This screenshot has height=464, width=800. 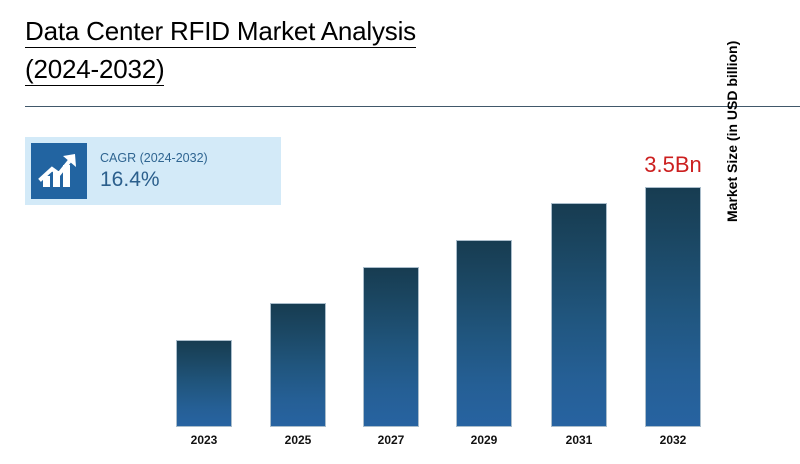 What do you see at coordinates (484, 333) in the screenshot?
I see `bar-2029` at bounding box center [484, 333].